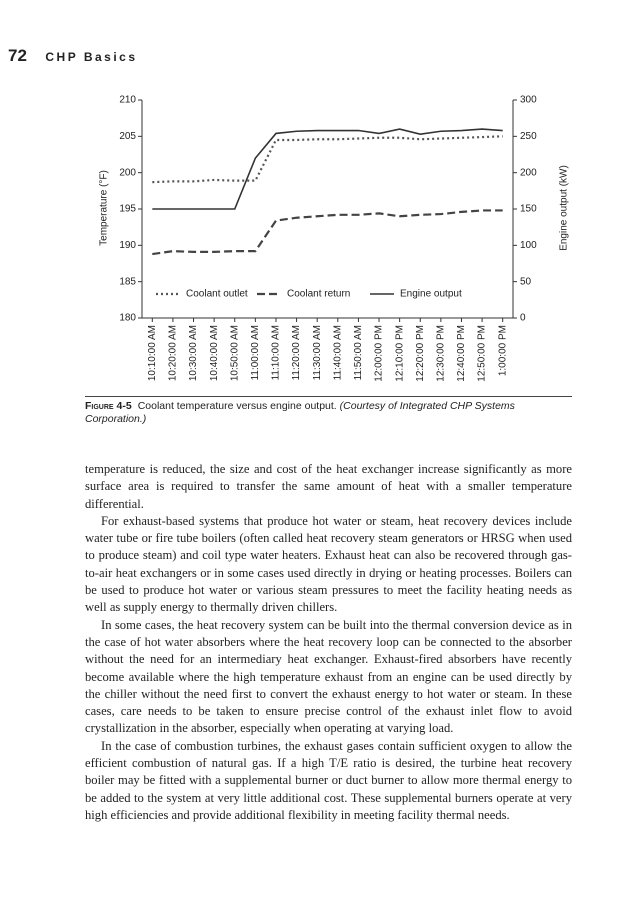 This screenshot has width=621, height=900. Describe the element at coordinates (528, 136) in the screenshot. I see `y2-tick-label: 250` at that location.